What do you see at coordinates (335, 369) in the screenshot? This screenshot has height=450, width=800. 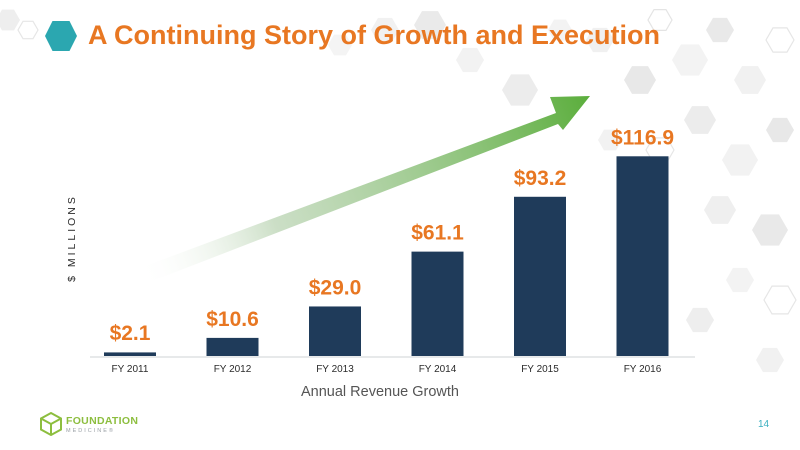 I see `x-tick-label: FY 2013` at bounding box center [335, 369].